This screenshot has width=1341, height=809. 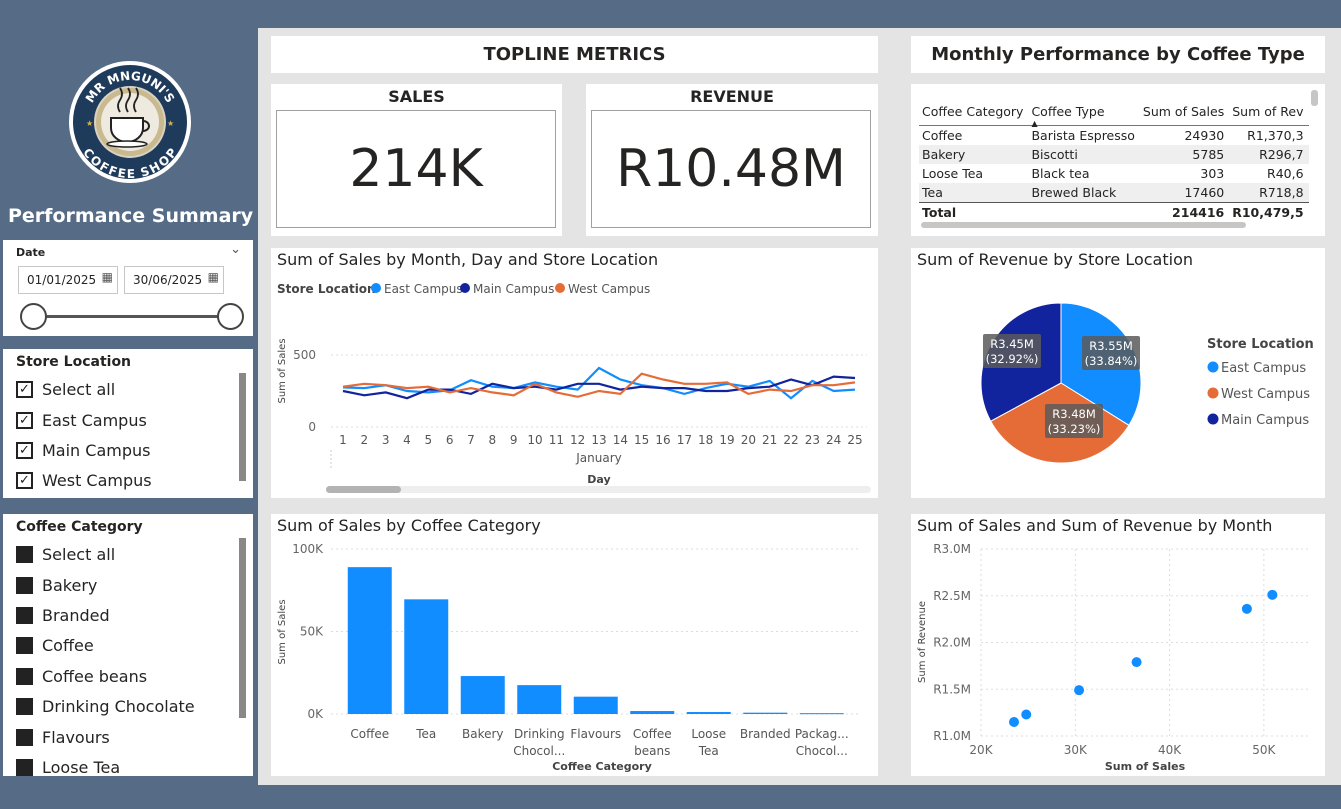 What do you see at coordinates (812, 440) in the screenshot?
I see `x-tick-label: 23` at bounding box center [812, 440].